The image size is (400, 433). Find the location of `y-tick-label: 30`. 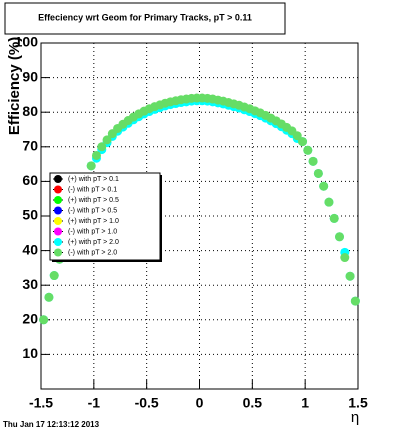

y-tick-label: 30 is located at coordinates (30, 284).